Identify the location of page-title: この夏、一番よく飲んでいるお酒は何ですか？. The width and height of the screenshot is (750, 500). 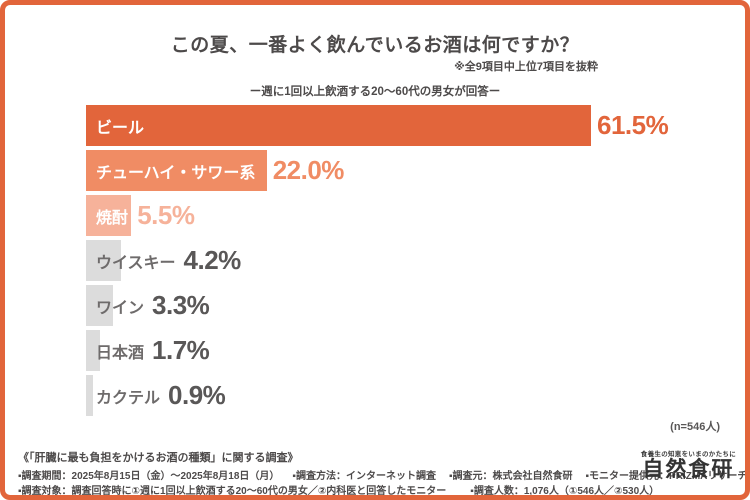
(375, 45).